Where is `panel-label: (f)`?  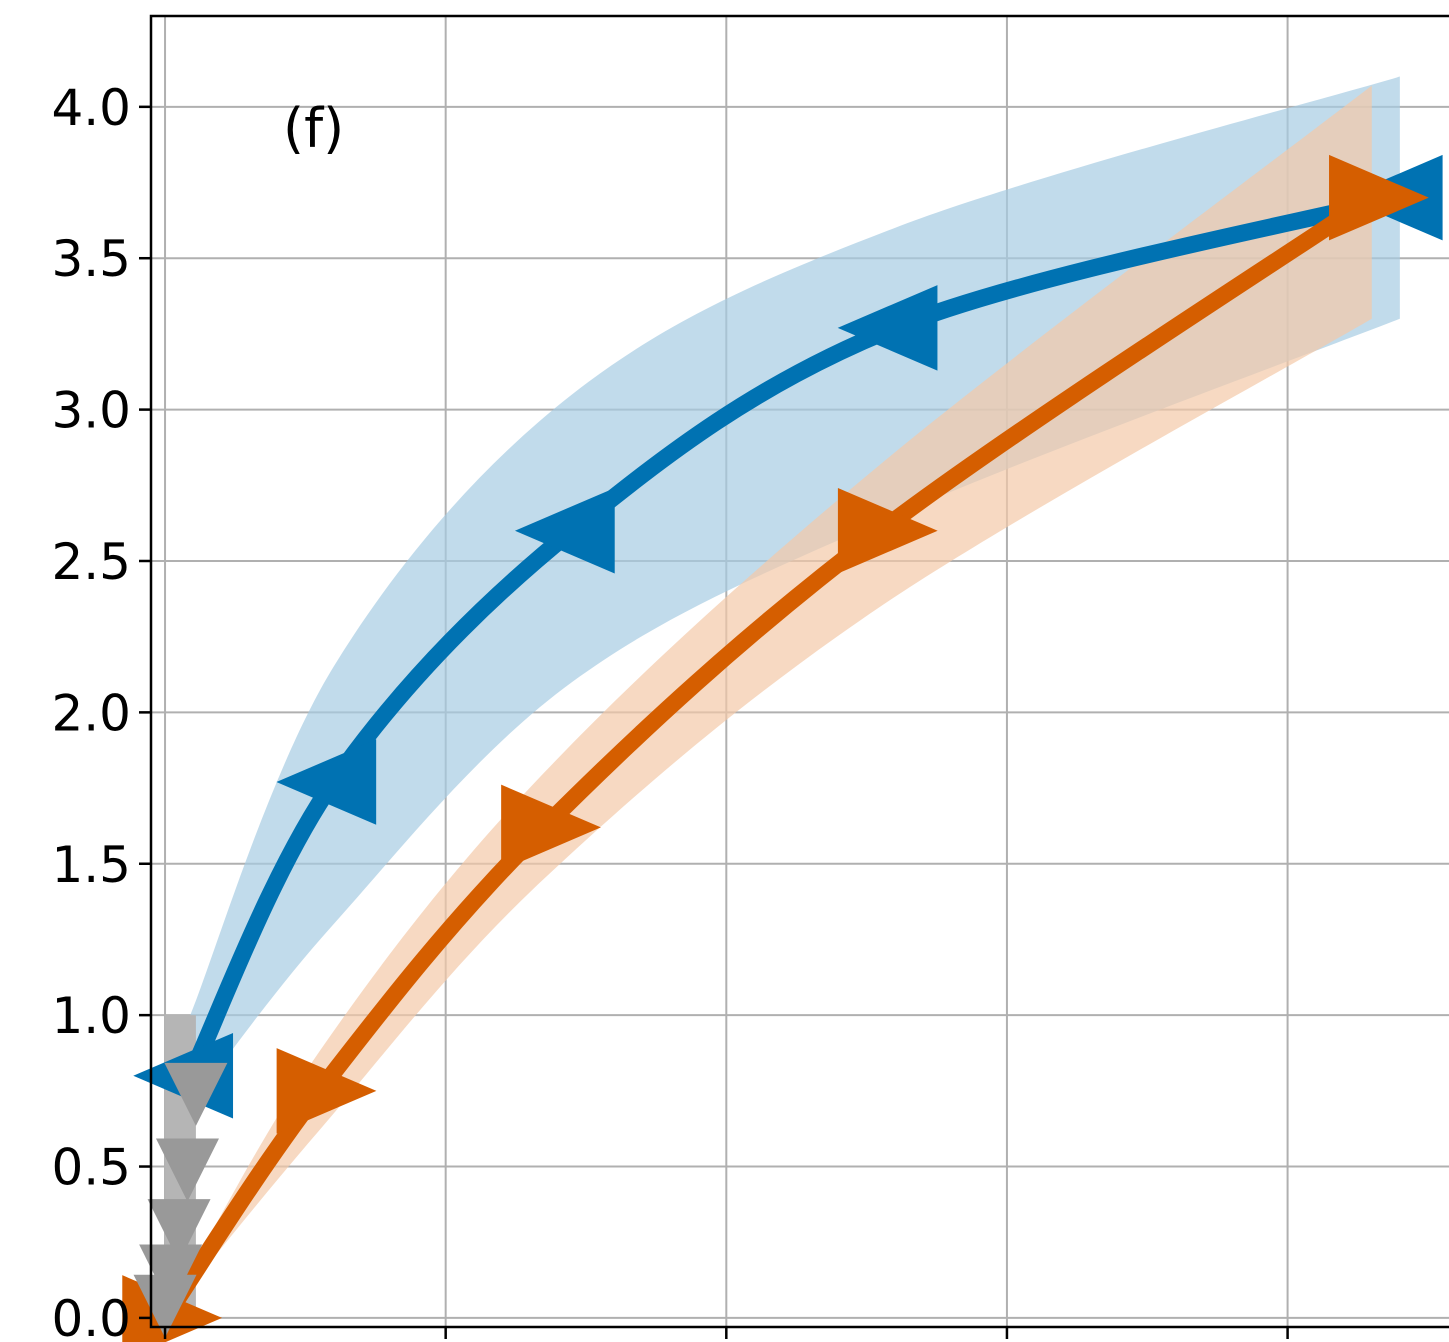
panel-label: (f) is located at coordinates (313, 128).